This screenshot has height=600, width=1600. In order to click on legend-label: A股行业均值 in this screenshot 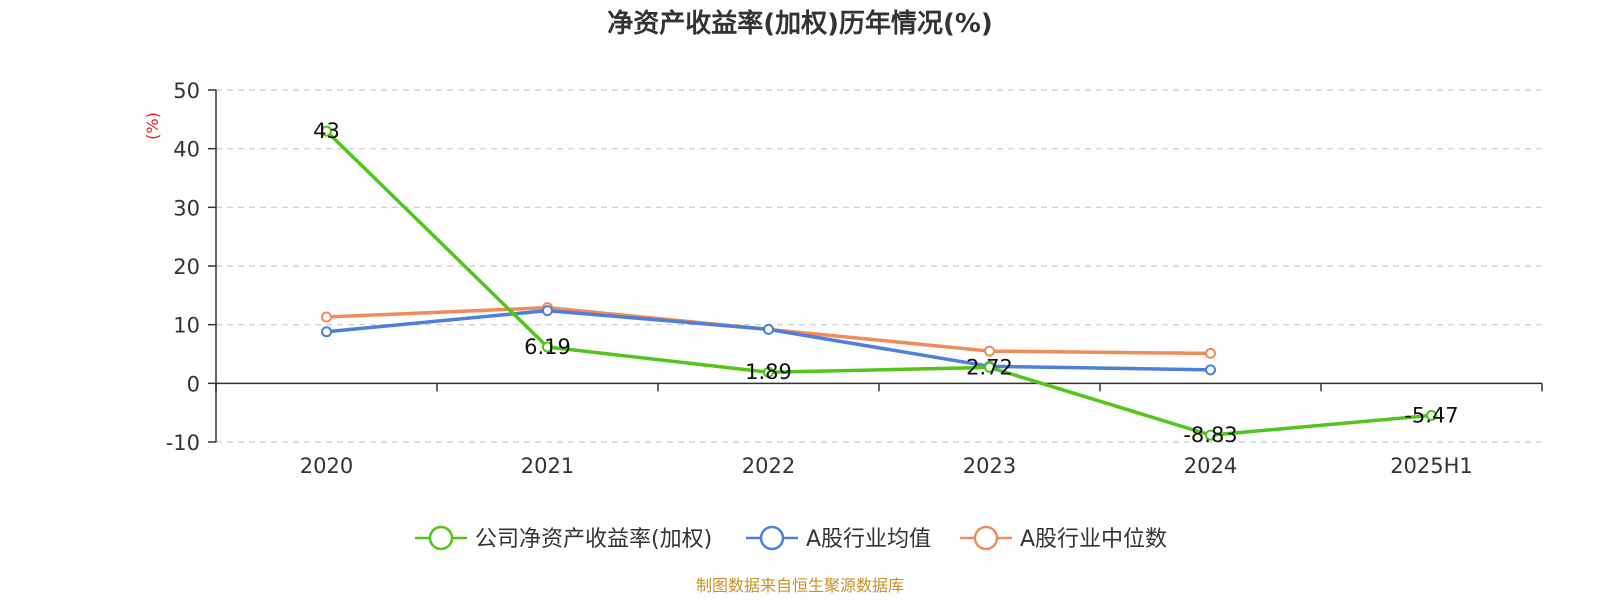, I will do `click(868, 539)`.